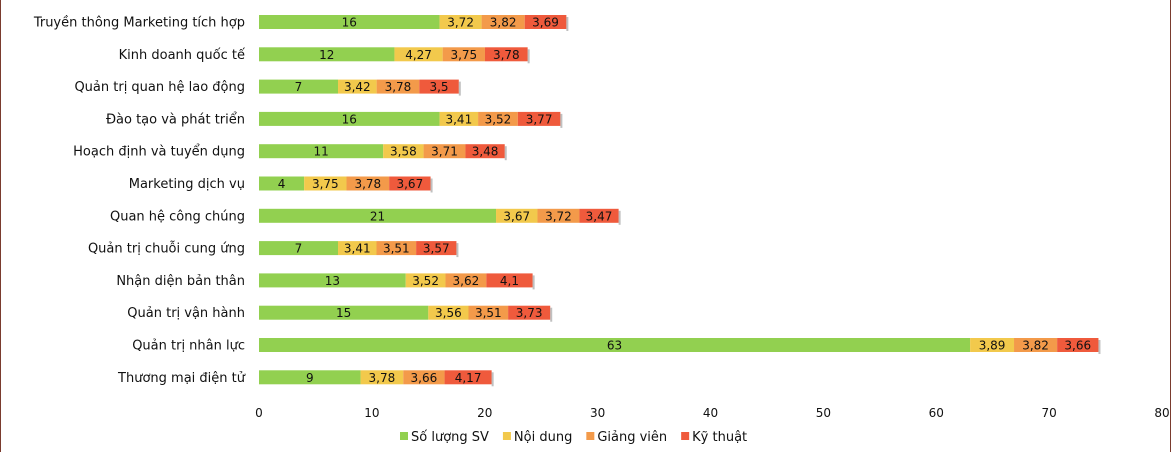 The image size is (1173, 452). I want to click on x-tick-label: 0, so click(259, 413).